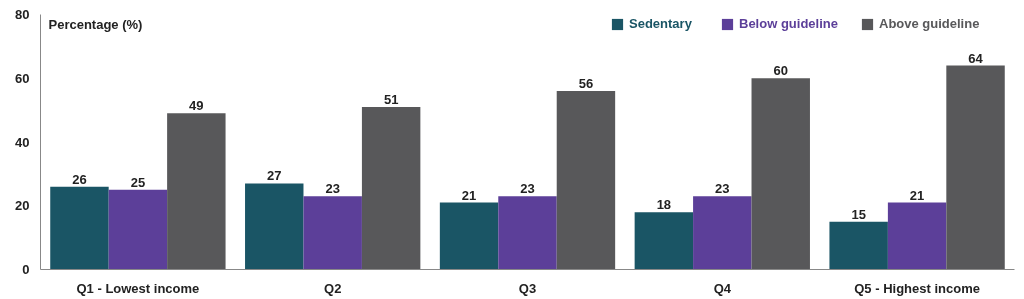 The height and width of the screenshot is (299, 1024). Describe the element at coordinates (22, 206) in the screenshot. I see `y-tick-label: 20` at that location.